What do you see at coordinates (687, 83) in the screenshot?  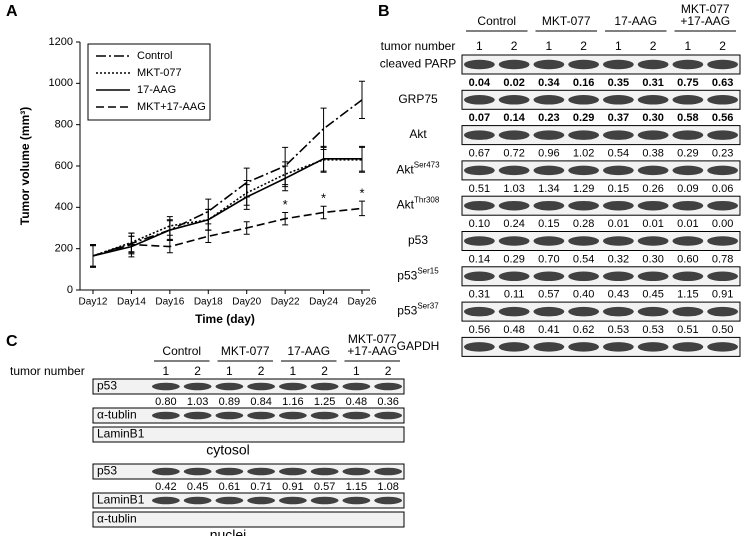 I see `quant-value: 0.75` at bounding box center [687, 83].